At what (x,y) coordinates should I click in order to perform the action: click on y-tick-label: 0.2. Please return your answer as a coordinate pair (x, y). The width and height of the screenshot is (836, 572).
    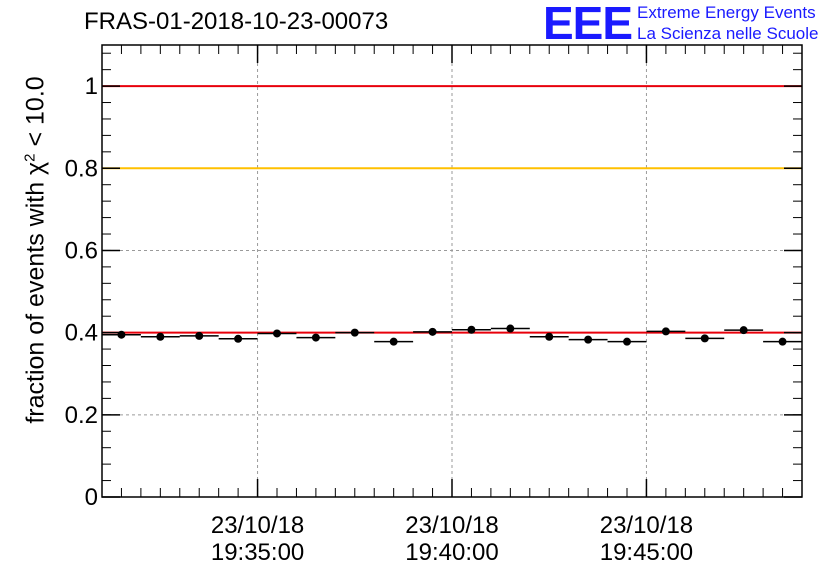
    Looking at the image, I should click on (81, 415).